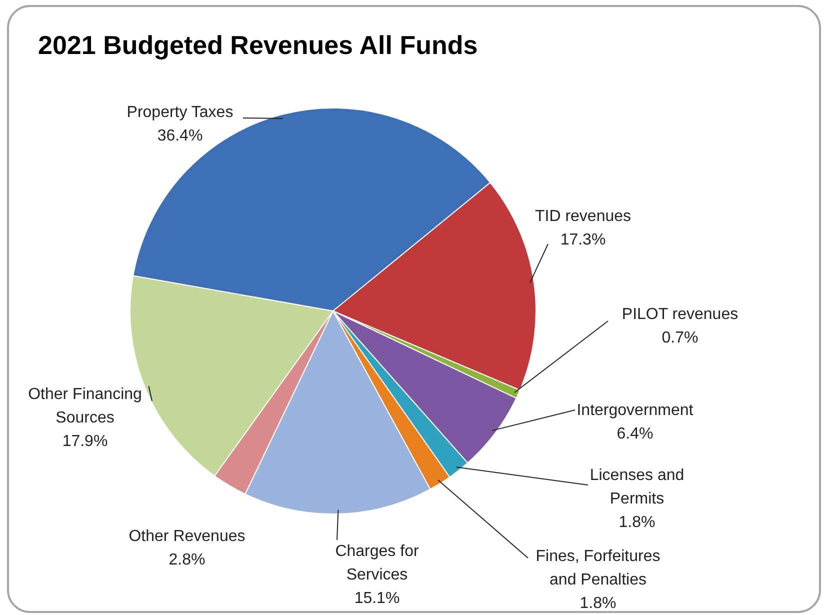  I want to click on slice-label: Intergovernment, so click(635, 410).